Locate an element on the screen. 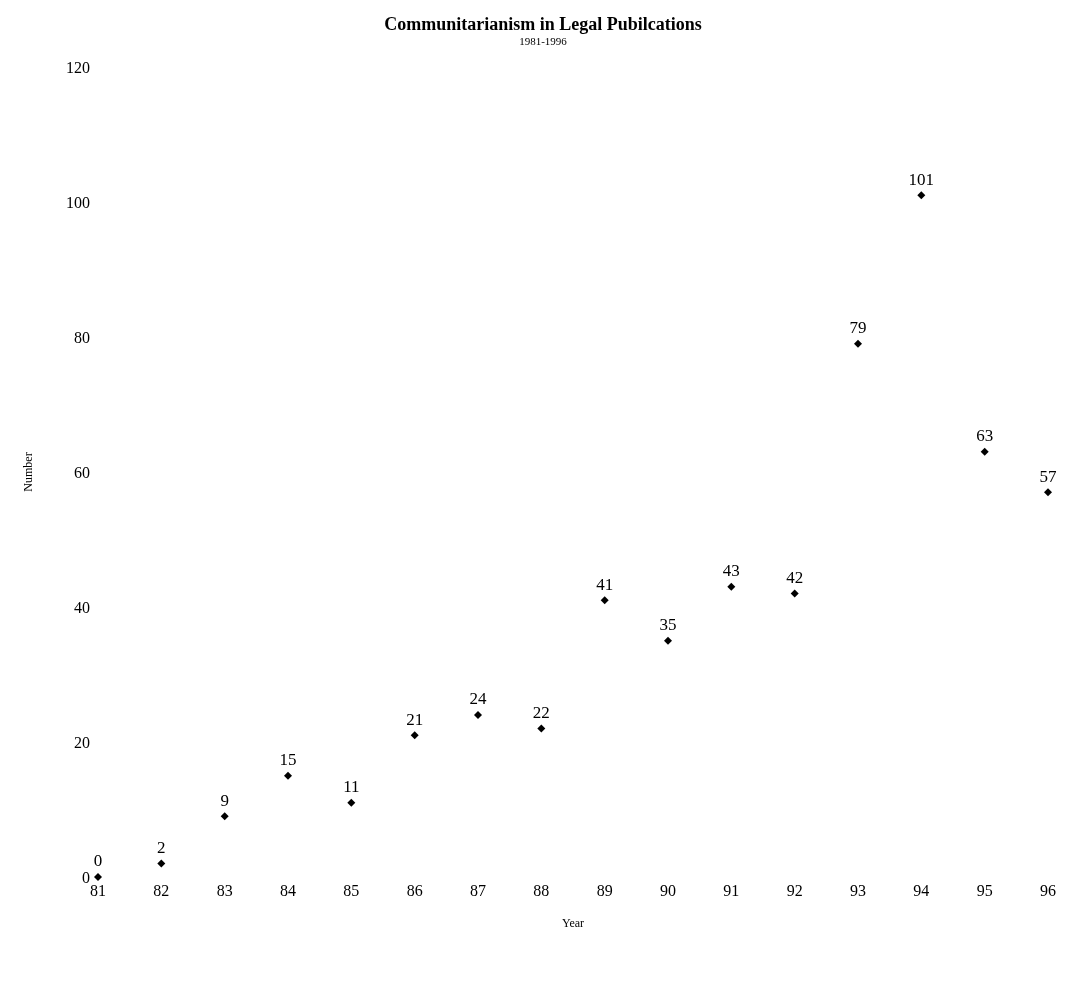  data-label: 79 is located at coordinates (858, 328).